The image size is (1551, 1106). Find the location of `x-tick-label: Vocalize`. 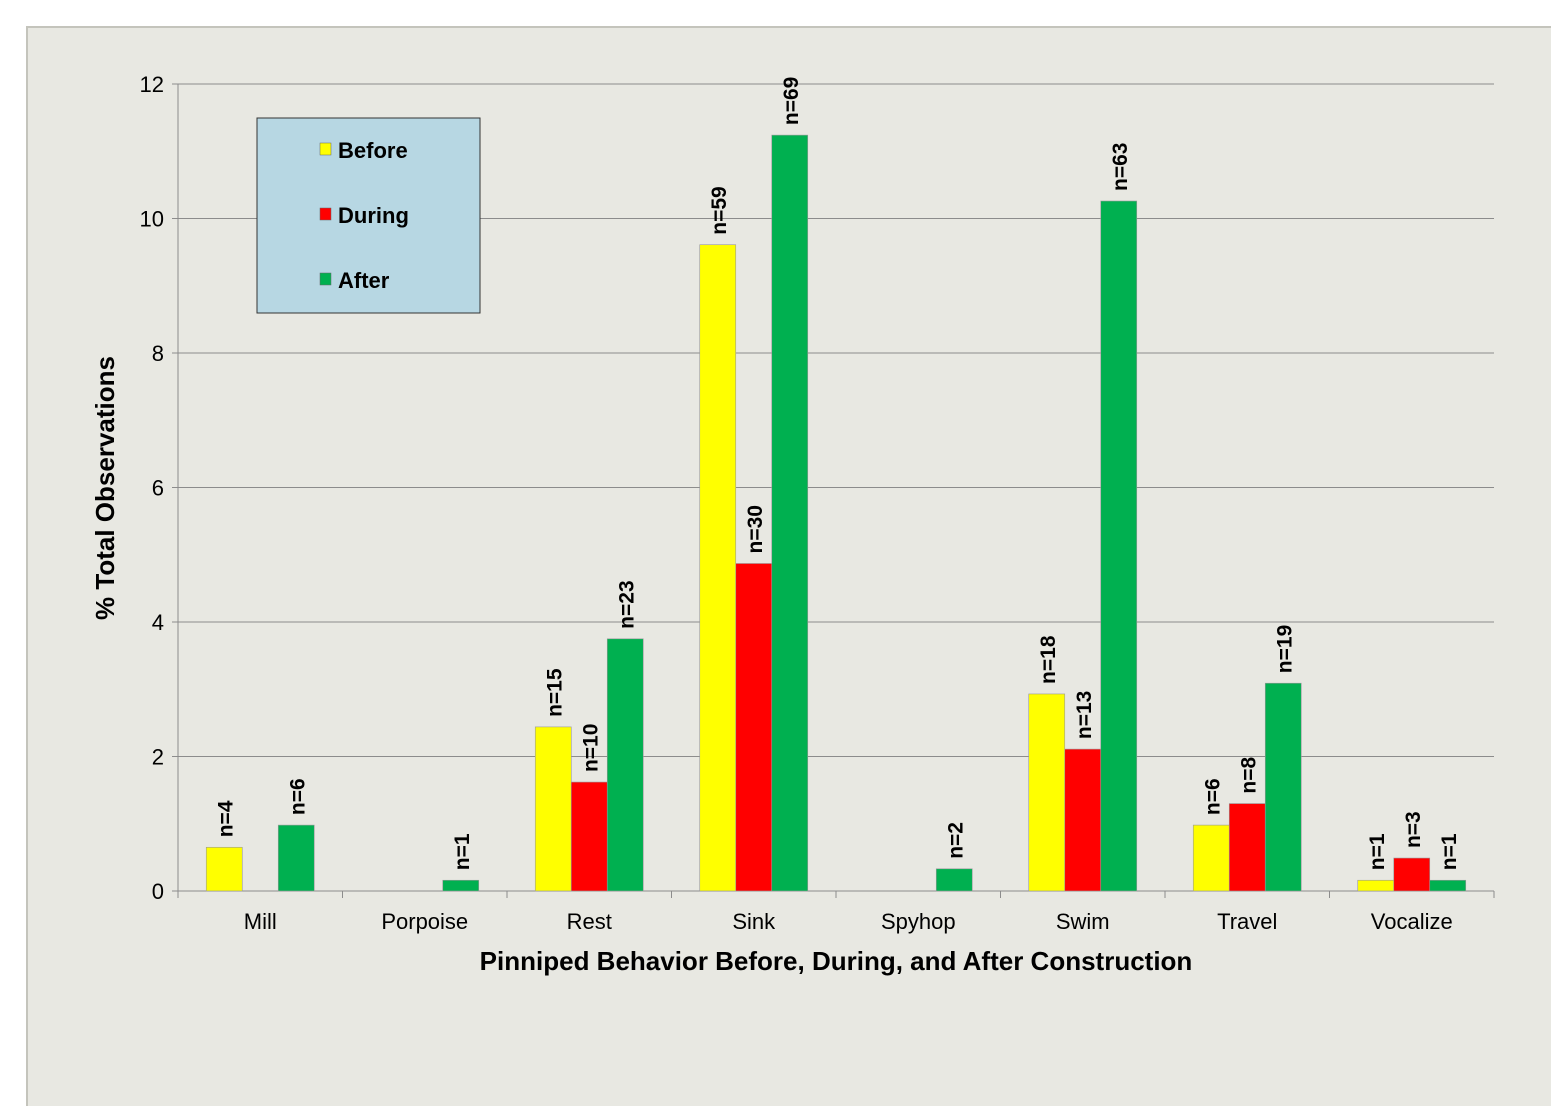

x-tick-label: Vocalize is located at coordinates (1412, 921).